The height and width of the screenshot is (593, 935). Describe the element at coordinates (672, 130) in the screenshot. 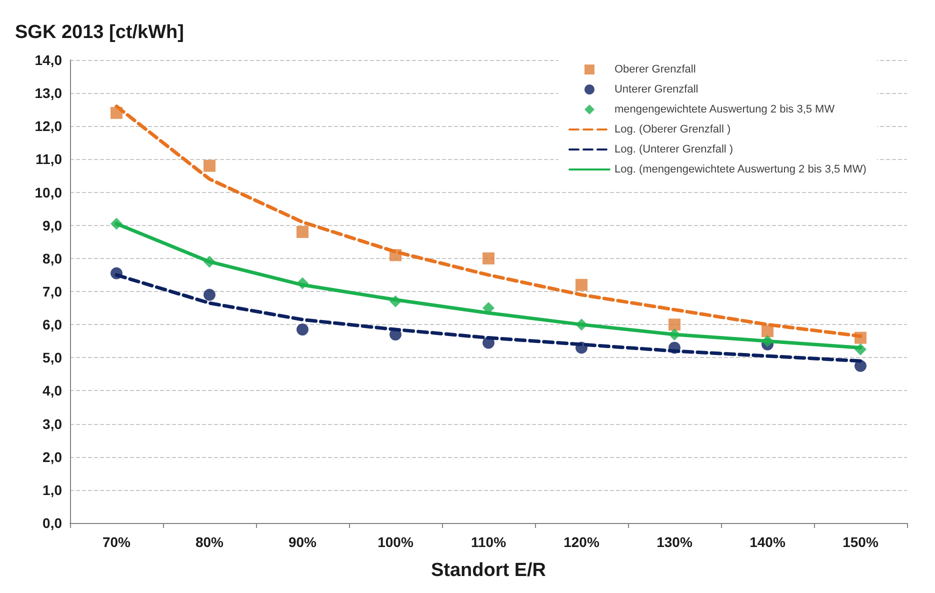

I see `legend-label: Log. (Oberer Grenzfall )` at that location.